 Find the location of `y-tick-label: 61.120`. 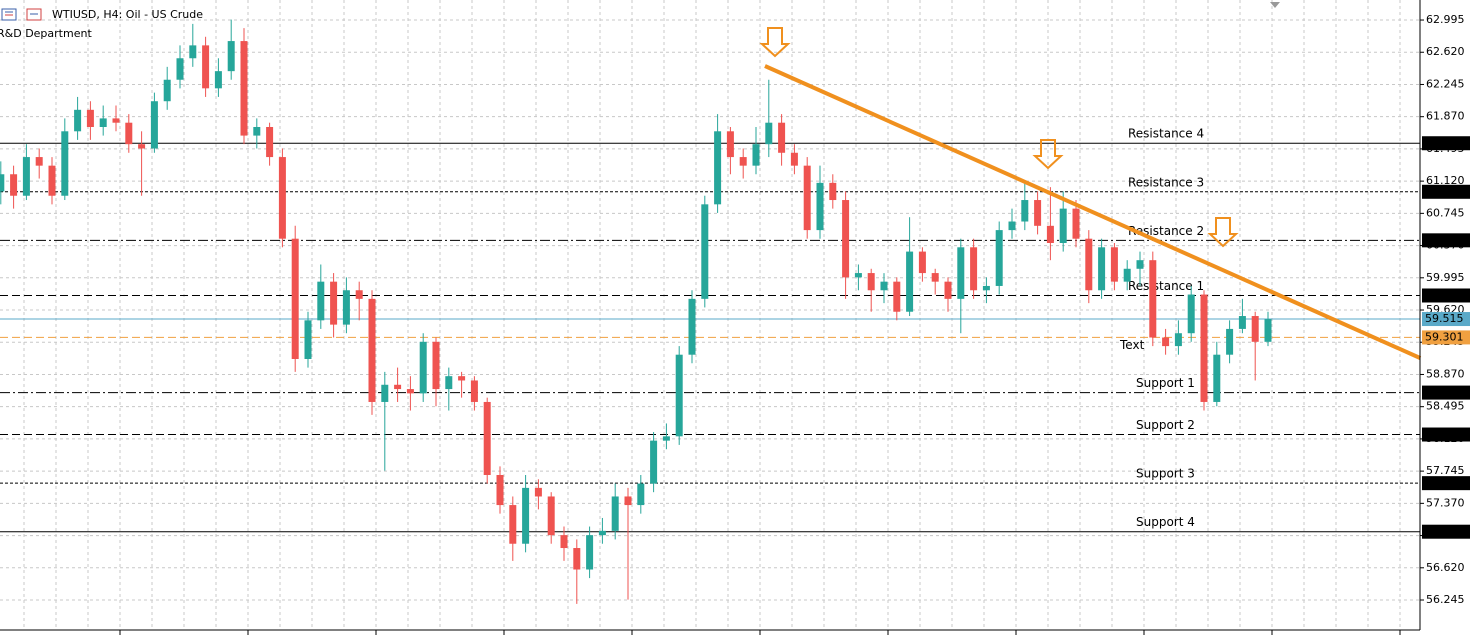

y-tick-label: 61.120 is located at coordinates (1445, 180).